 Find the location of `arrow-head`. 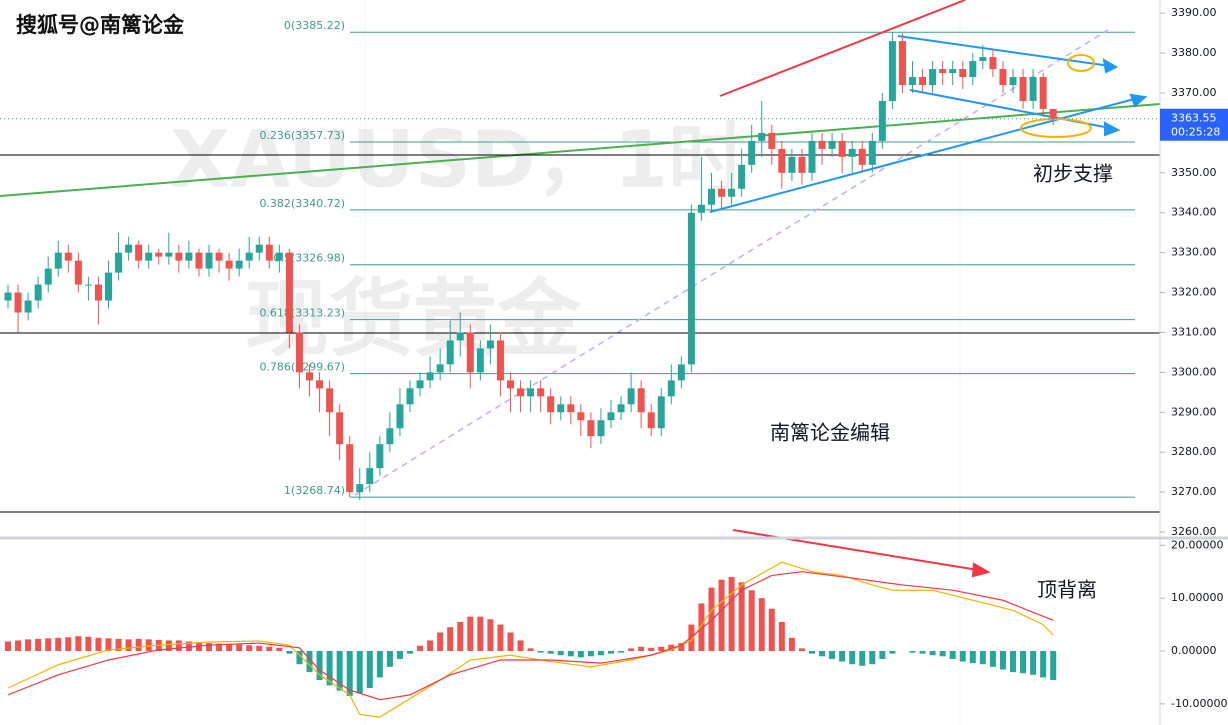

arrow-head is located at coordinates (1138, 100).